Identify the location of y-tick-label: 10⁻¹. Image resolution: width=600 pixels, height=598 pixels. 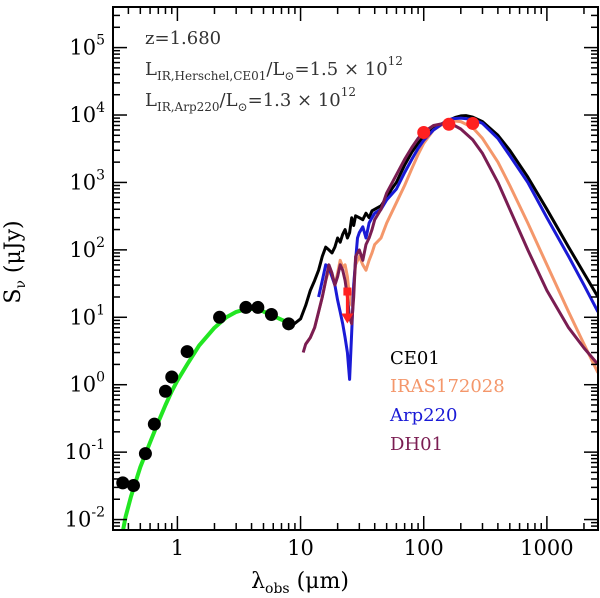
(85, 450).